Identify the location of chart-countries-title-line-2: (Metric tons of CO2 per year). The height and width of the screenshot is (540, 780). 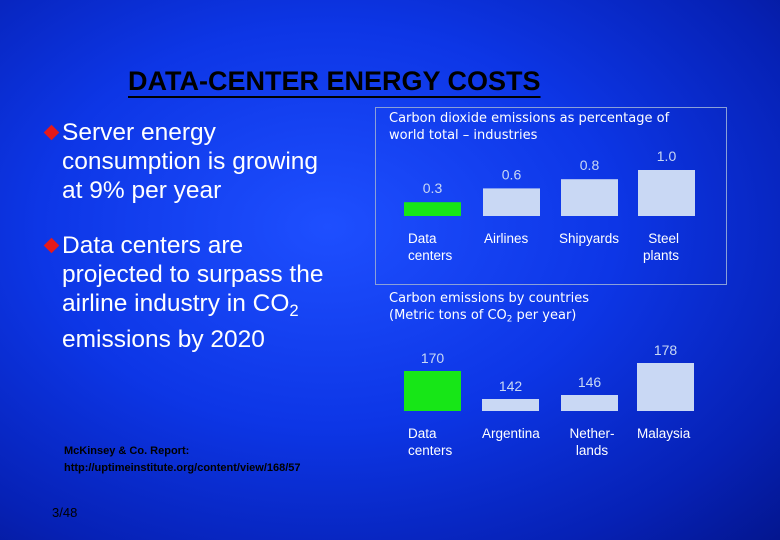
(489, 318).